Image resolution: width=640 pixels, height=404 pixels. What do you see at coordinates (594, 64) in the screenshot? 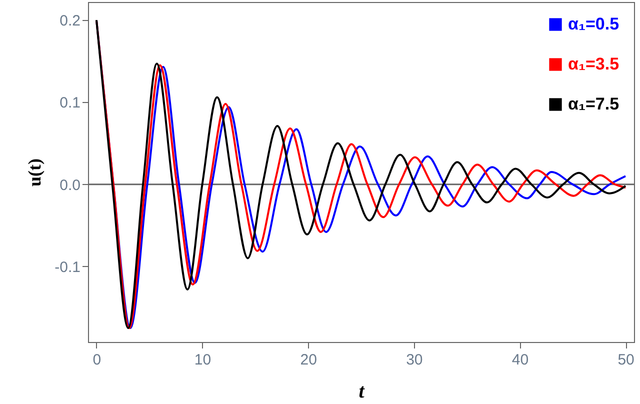
I see `legend-label: α₁=3.5` at bounding box center [594, 64].